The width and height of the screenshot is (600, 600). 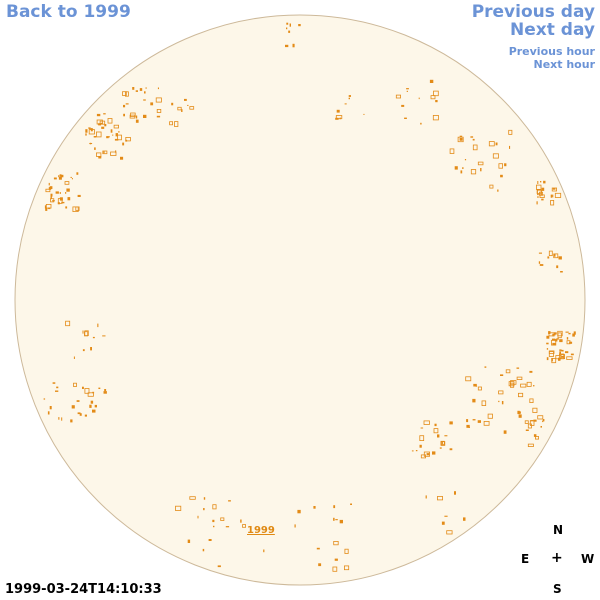 I want to click on compass-west-label: W, so click(x=588, y=559).